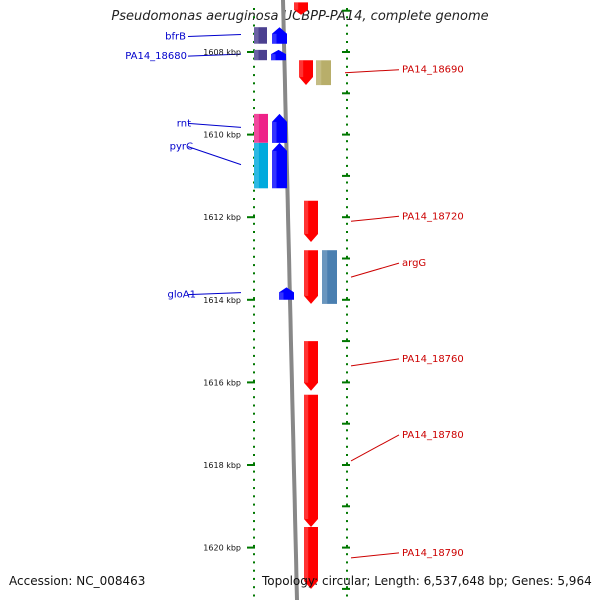  I want to click on gene-label-right: PA14_18790, so click(433, 553).